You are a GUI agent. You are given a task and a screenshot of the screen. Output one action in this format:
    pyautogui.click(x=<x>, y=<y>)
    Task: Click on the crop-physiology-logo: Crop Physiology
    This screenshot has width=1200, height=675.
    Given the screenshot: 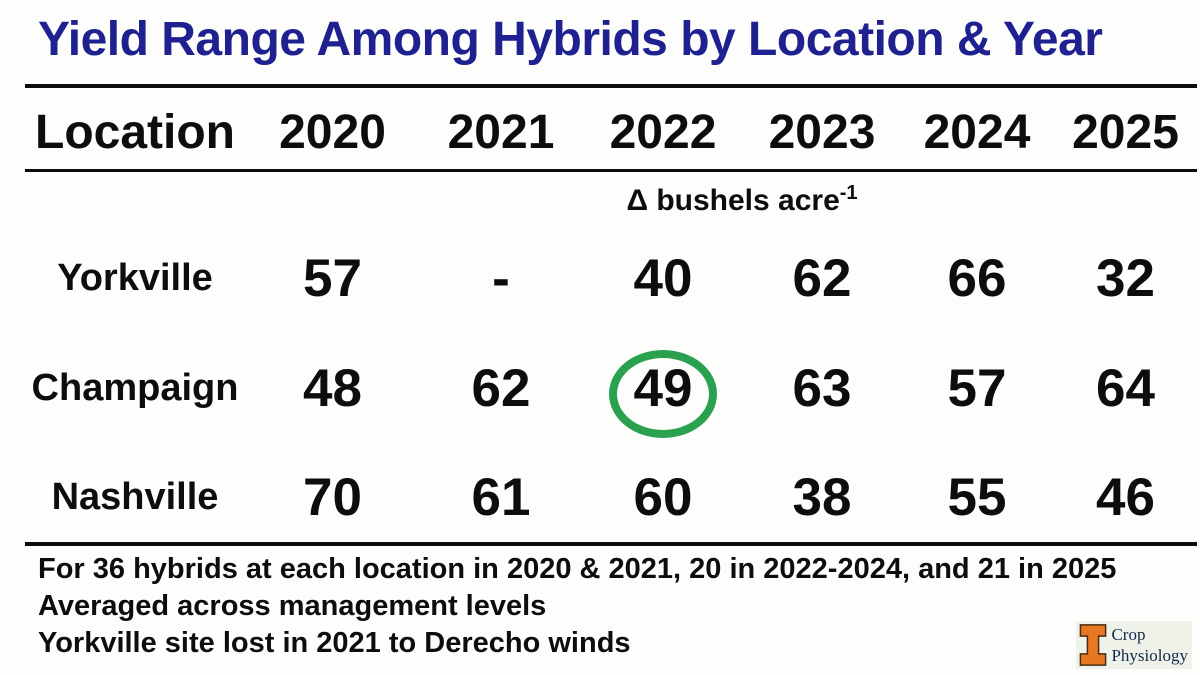 What is the action you would take?
    pyautogui.click(x=1134, y=645)
    